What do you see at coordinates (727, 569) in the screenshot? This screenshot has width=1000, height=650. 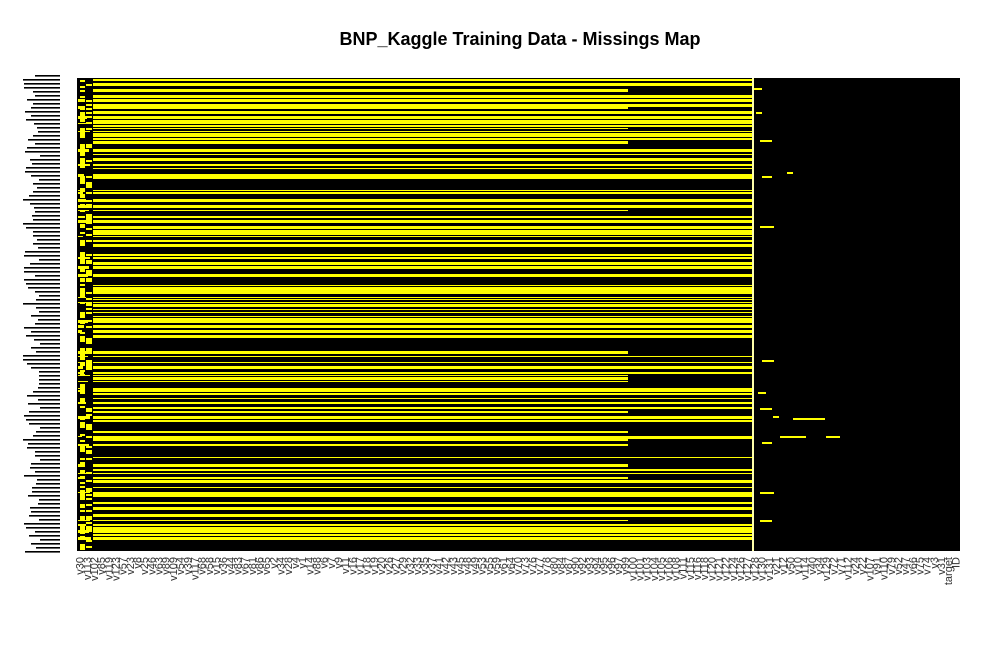 I see `x-tick-label: v122` at bounding box center [727, 569].